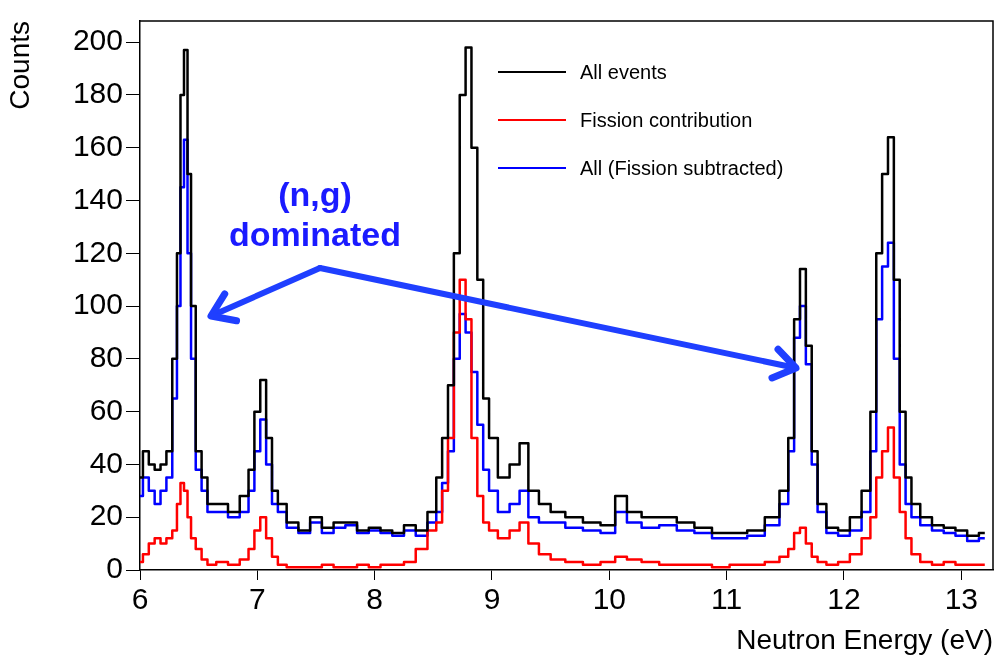 The image size is (1001, 658). Describe the element at coordinates (492, 599) in the screenshot. I see `x-tick-label: 9` at that location.